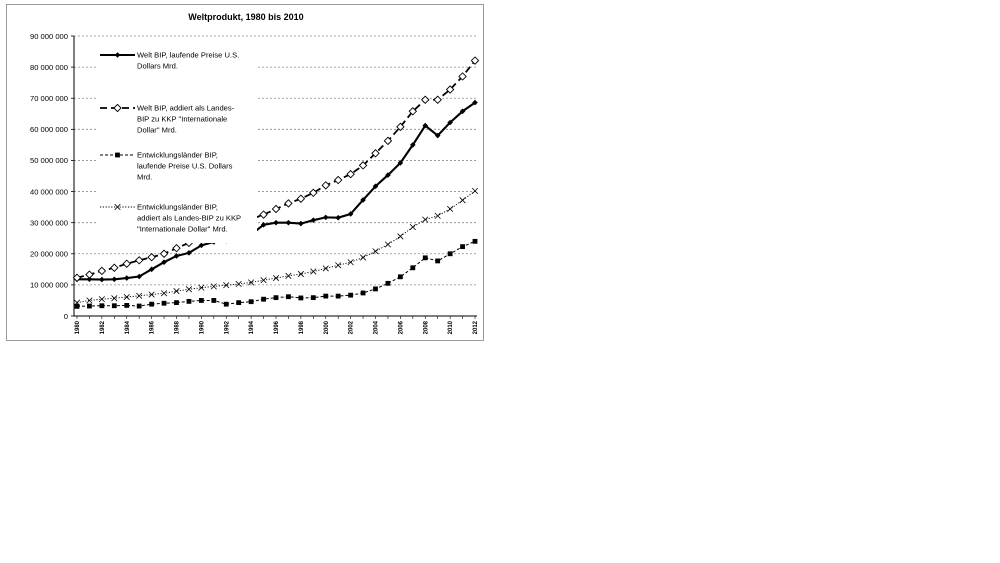 This screenshot has width=1000, height=563. I want to click on y-tick-label: 80 000 000, so click(49, 67).